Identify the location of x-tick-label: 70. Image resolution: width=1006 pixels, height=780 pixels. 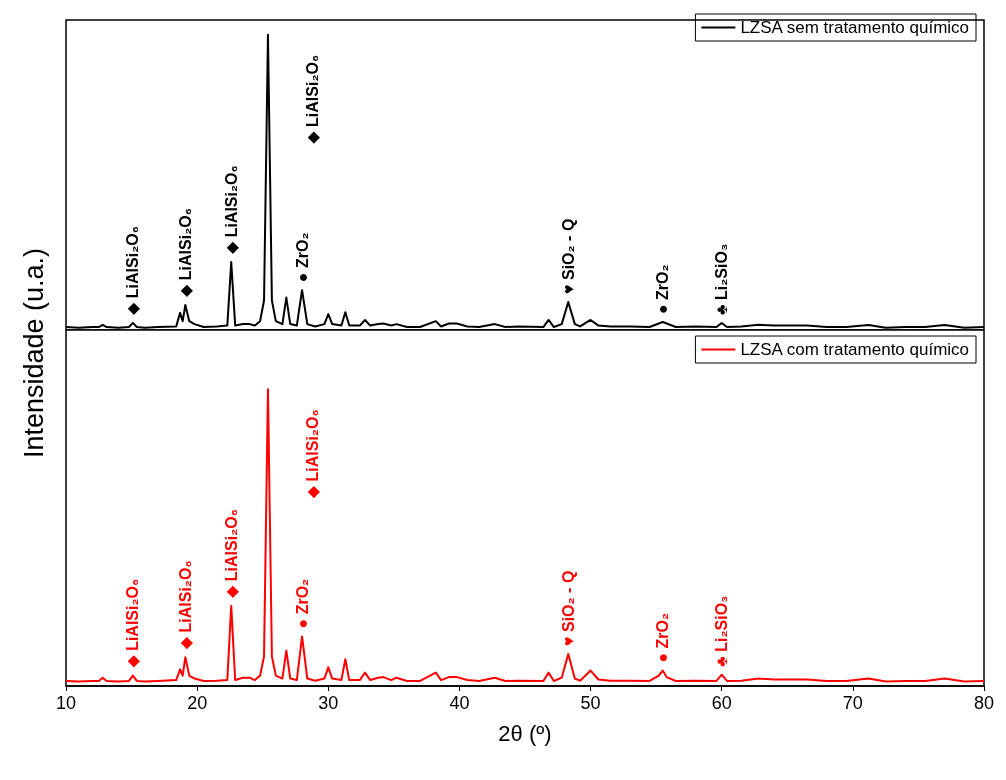
(852, 703).